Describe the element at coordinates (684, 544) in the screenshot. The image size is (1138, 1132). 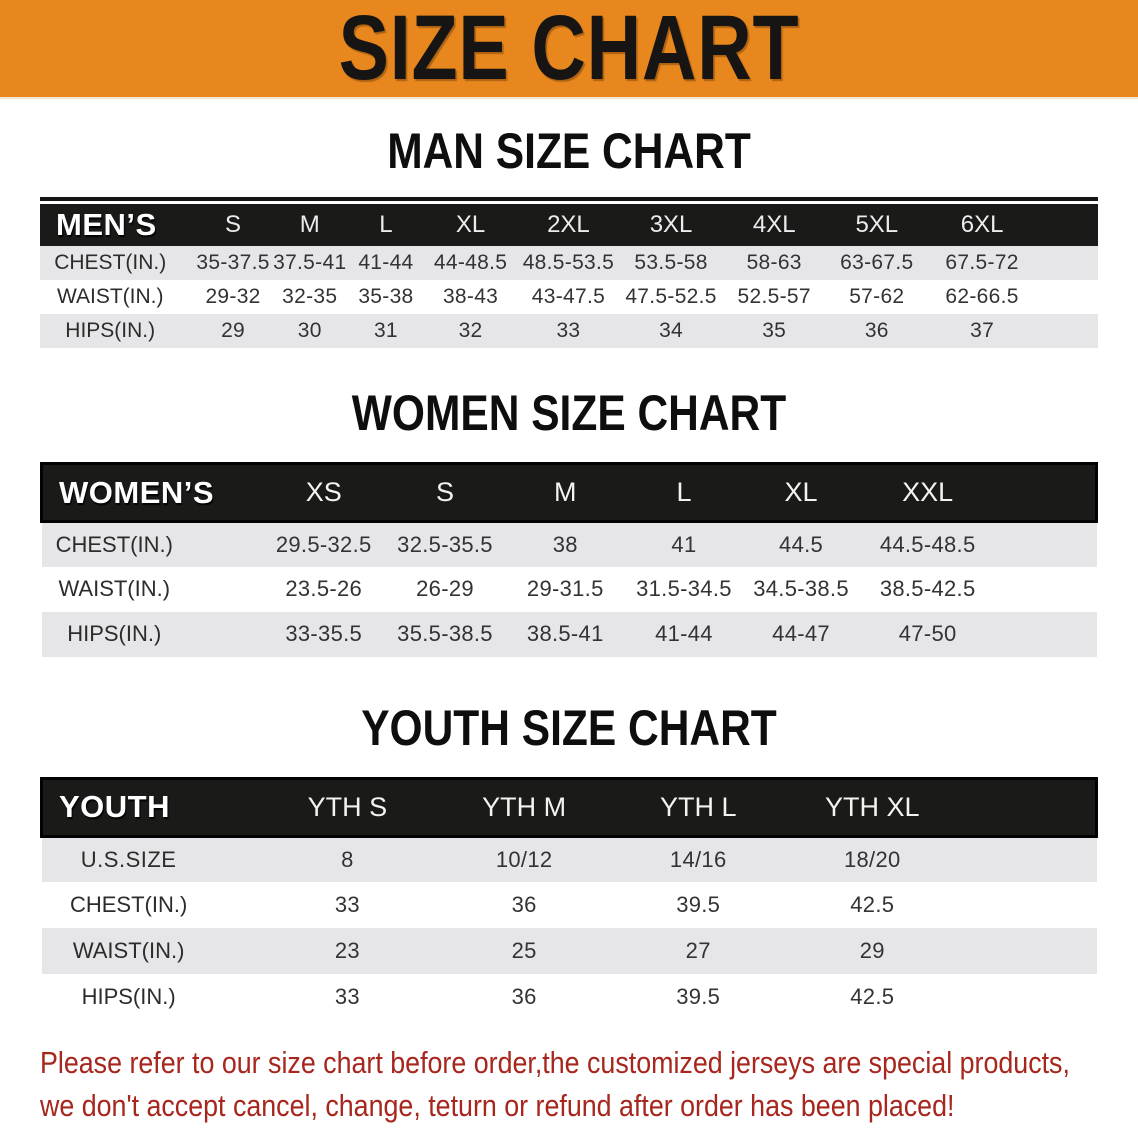
I see `size-value: 41` at that location.